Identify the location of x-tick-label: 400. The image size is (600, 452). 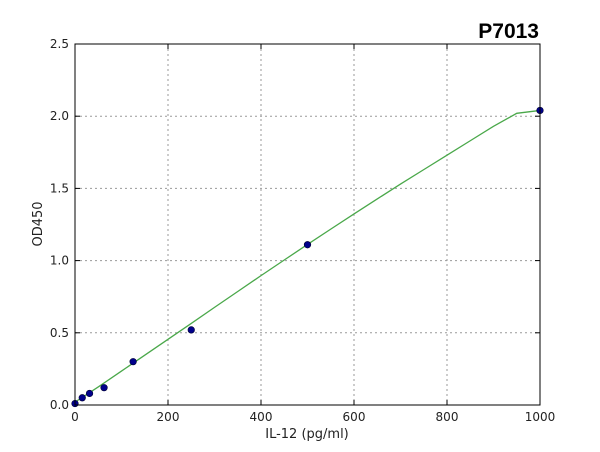
(261, 417).